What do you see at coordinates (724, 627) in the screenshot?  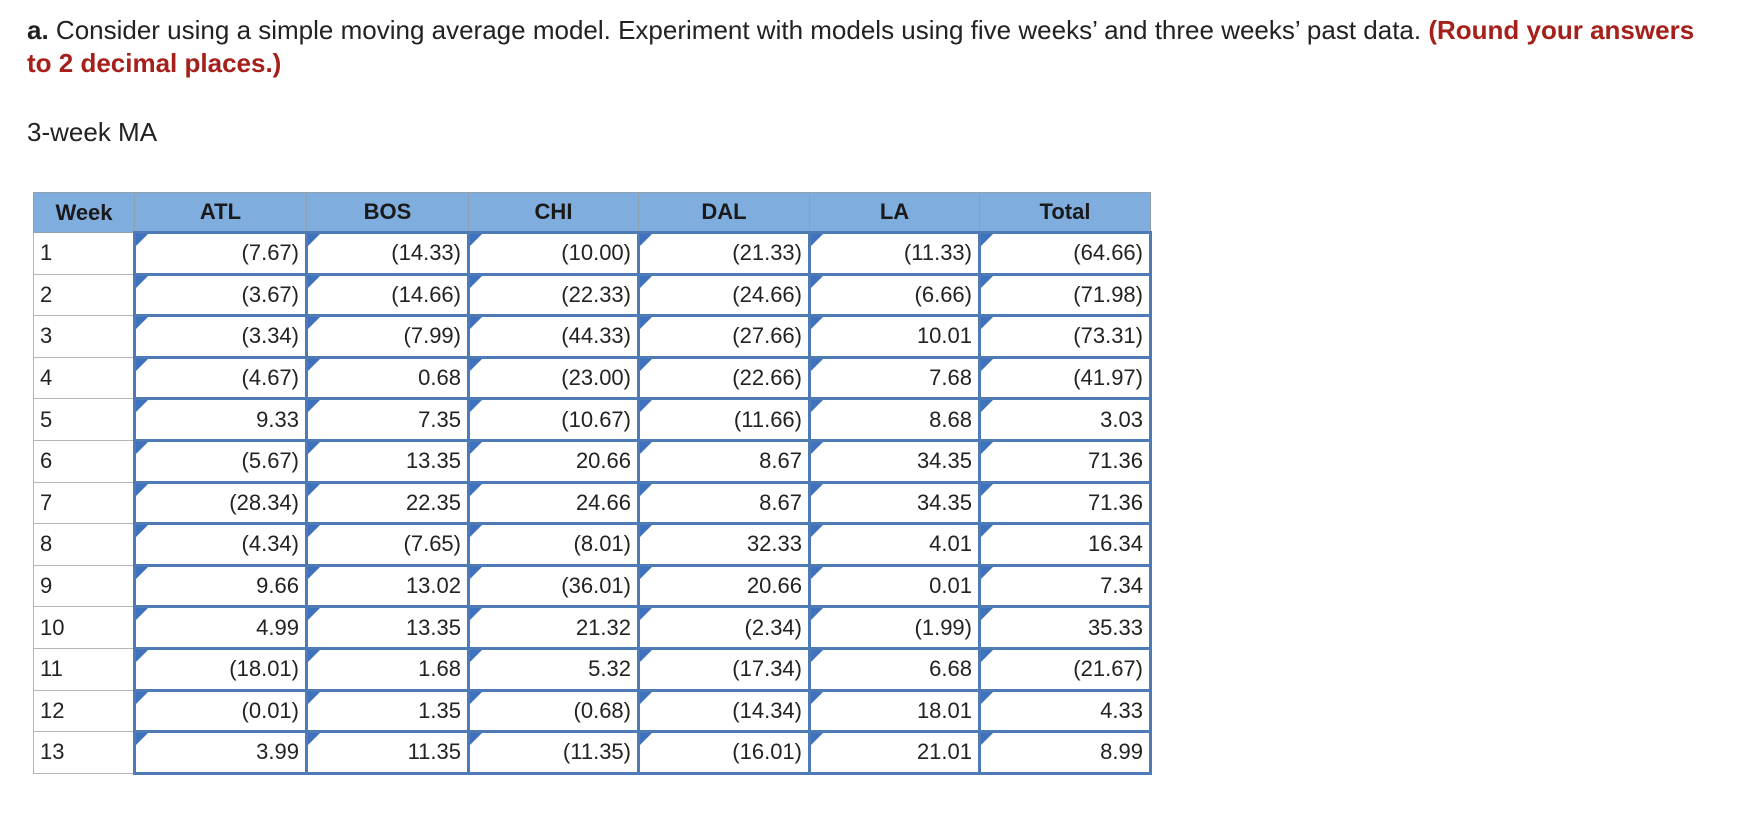 I see `answer-cell-dal: (2.34)` at bounding box center [724, 627].